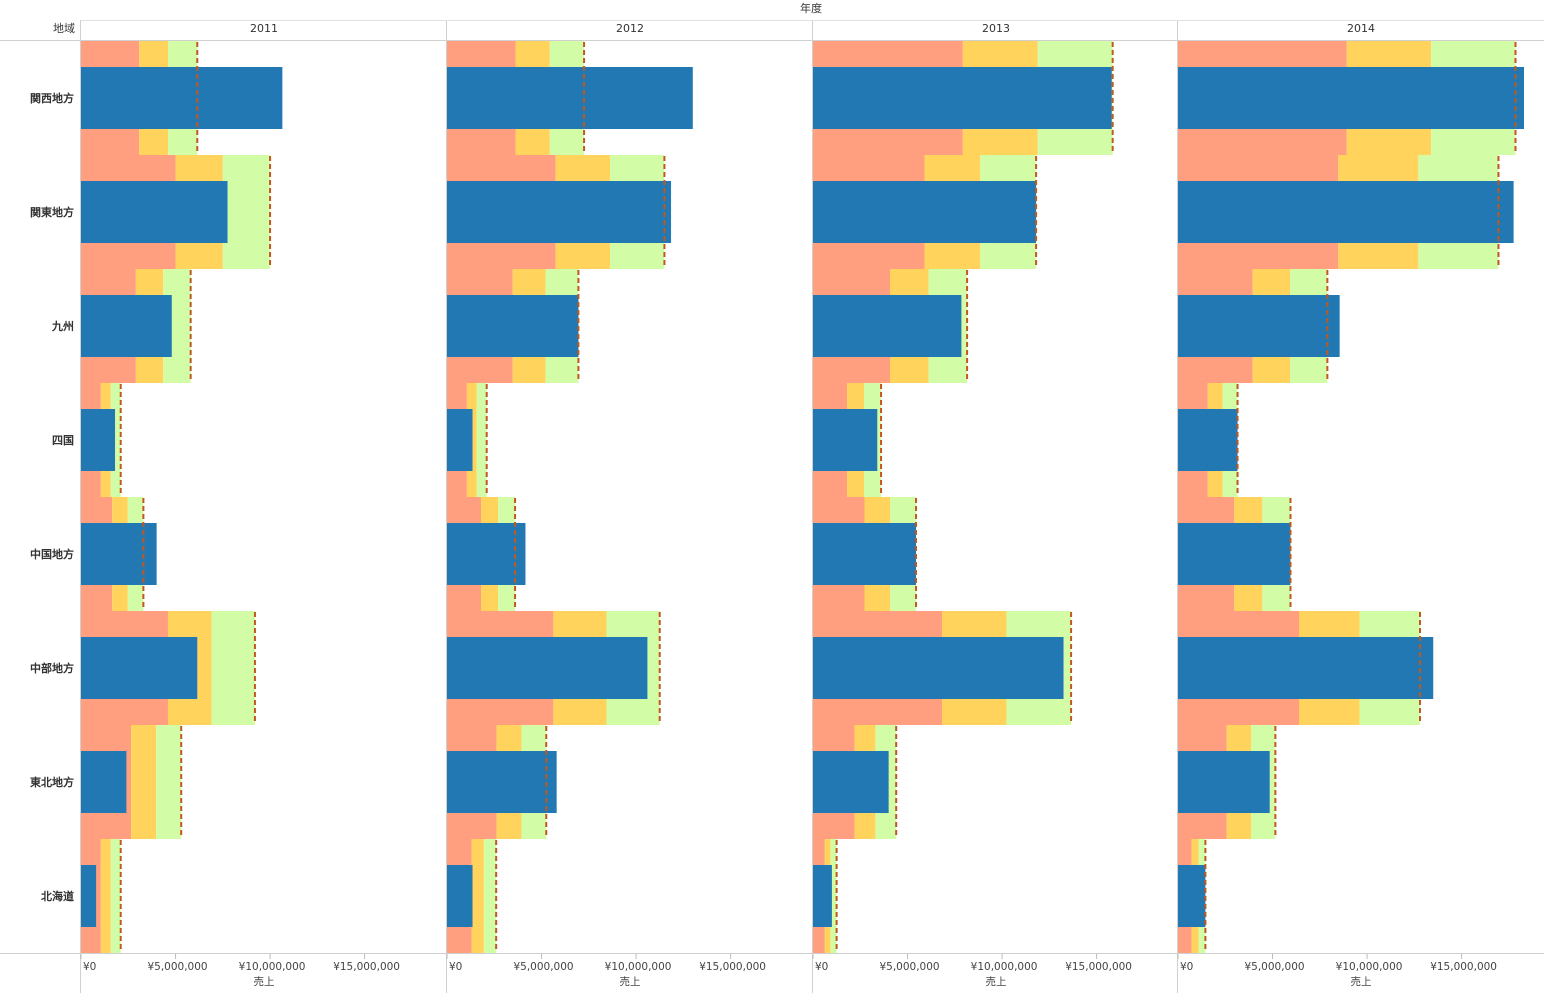  What do you see at coordinates (1004, 967) in the screenshot?
I see `tick-label: ¥10,000,000` at bounding box center [1004, 967].